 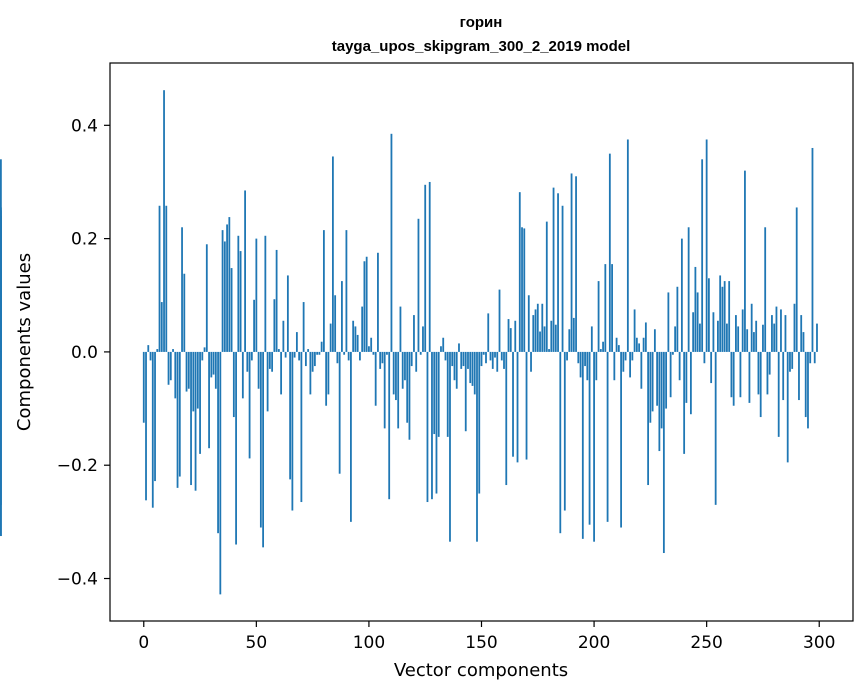 I want to click on x-tick-label: 300, so click(x=819, y=643).